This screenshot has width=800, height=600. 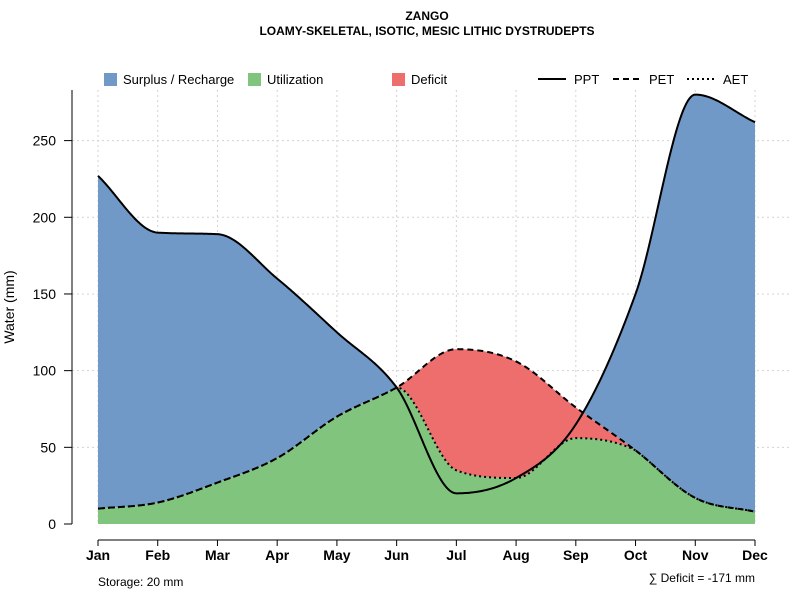 What do you see at coordinates (336, 555) in the screenshot?
I see `x-tick-label: May` at bounding box center [336, 555].